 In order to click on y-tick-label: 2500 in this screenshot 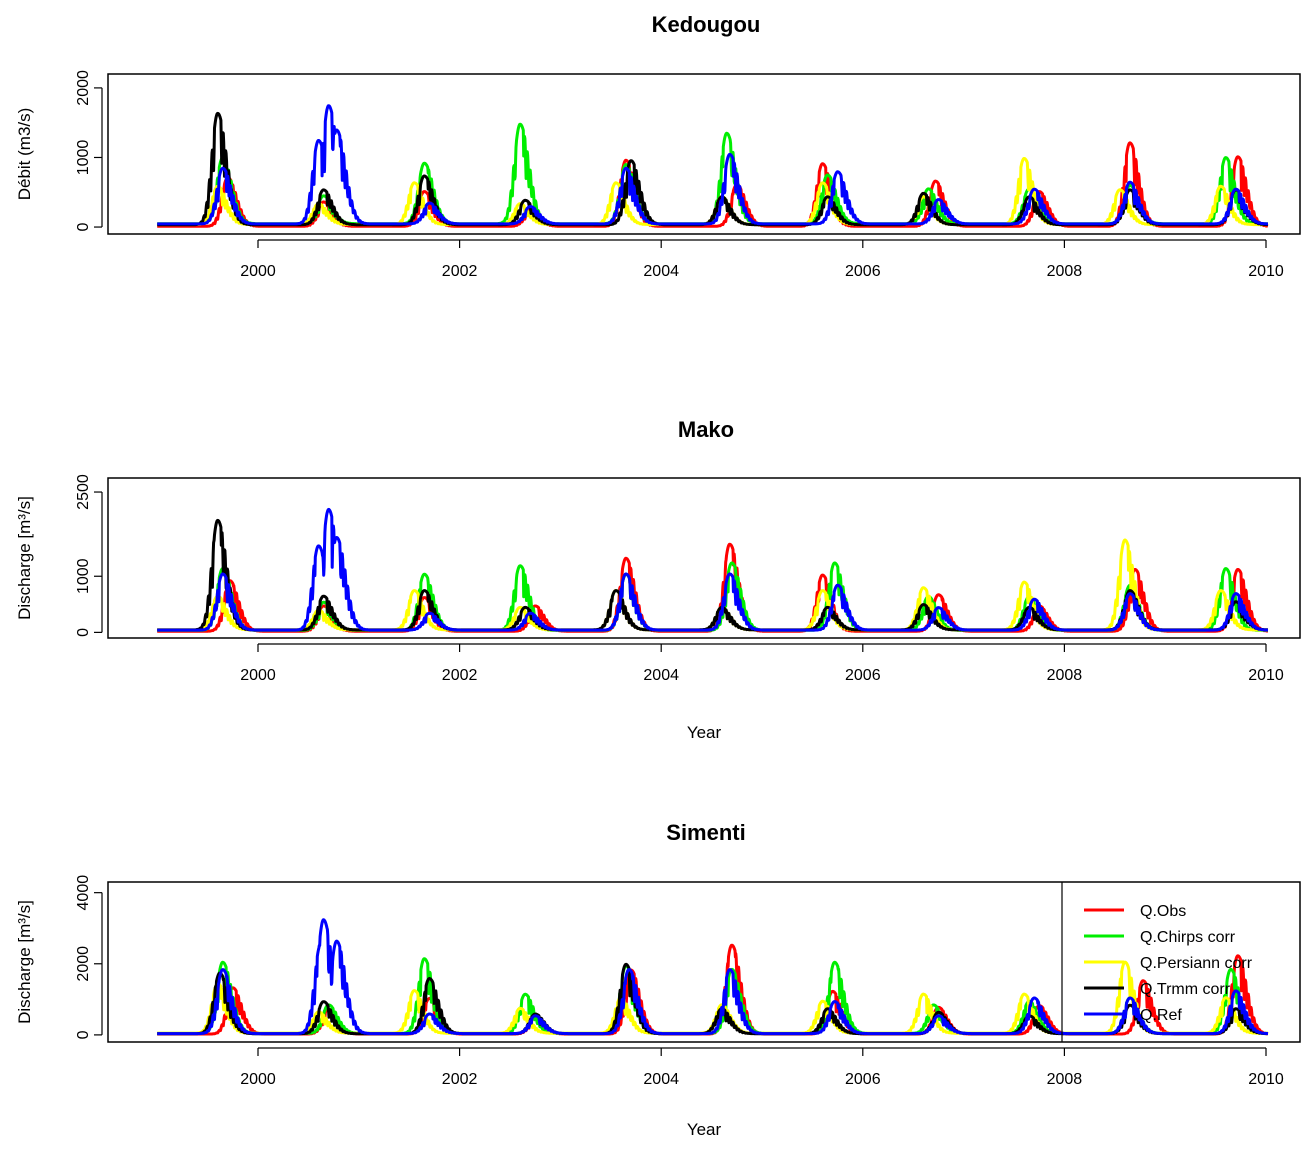, I will do `click(83, 492)`.